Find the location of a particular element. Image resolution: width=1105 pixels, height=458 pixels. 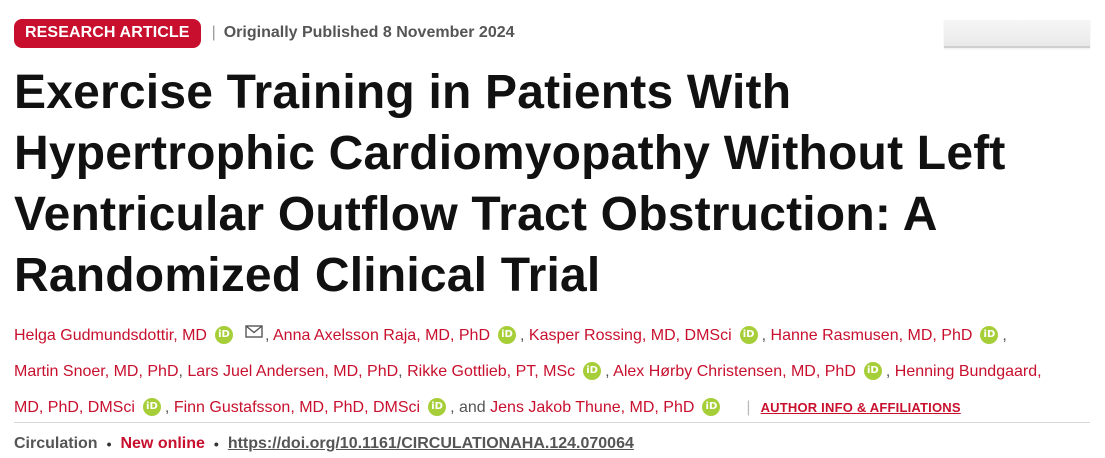

publication-date: Originally Published 8 November 2024 is located at coordinates (369, 32).